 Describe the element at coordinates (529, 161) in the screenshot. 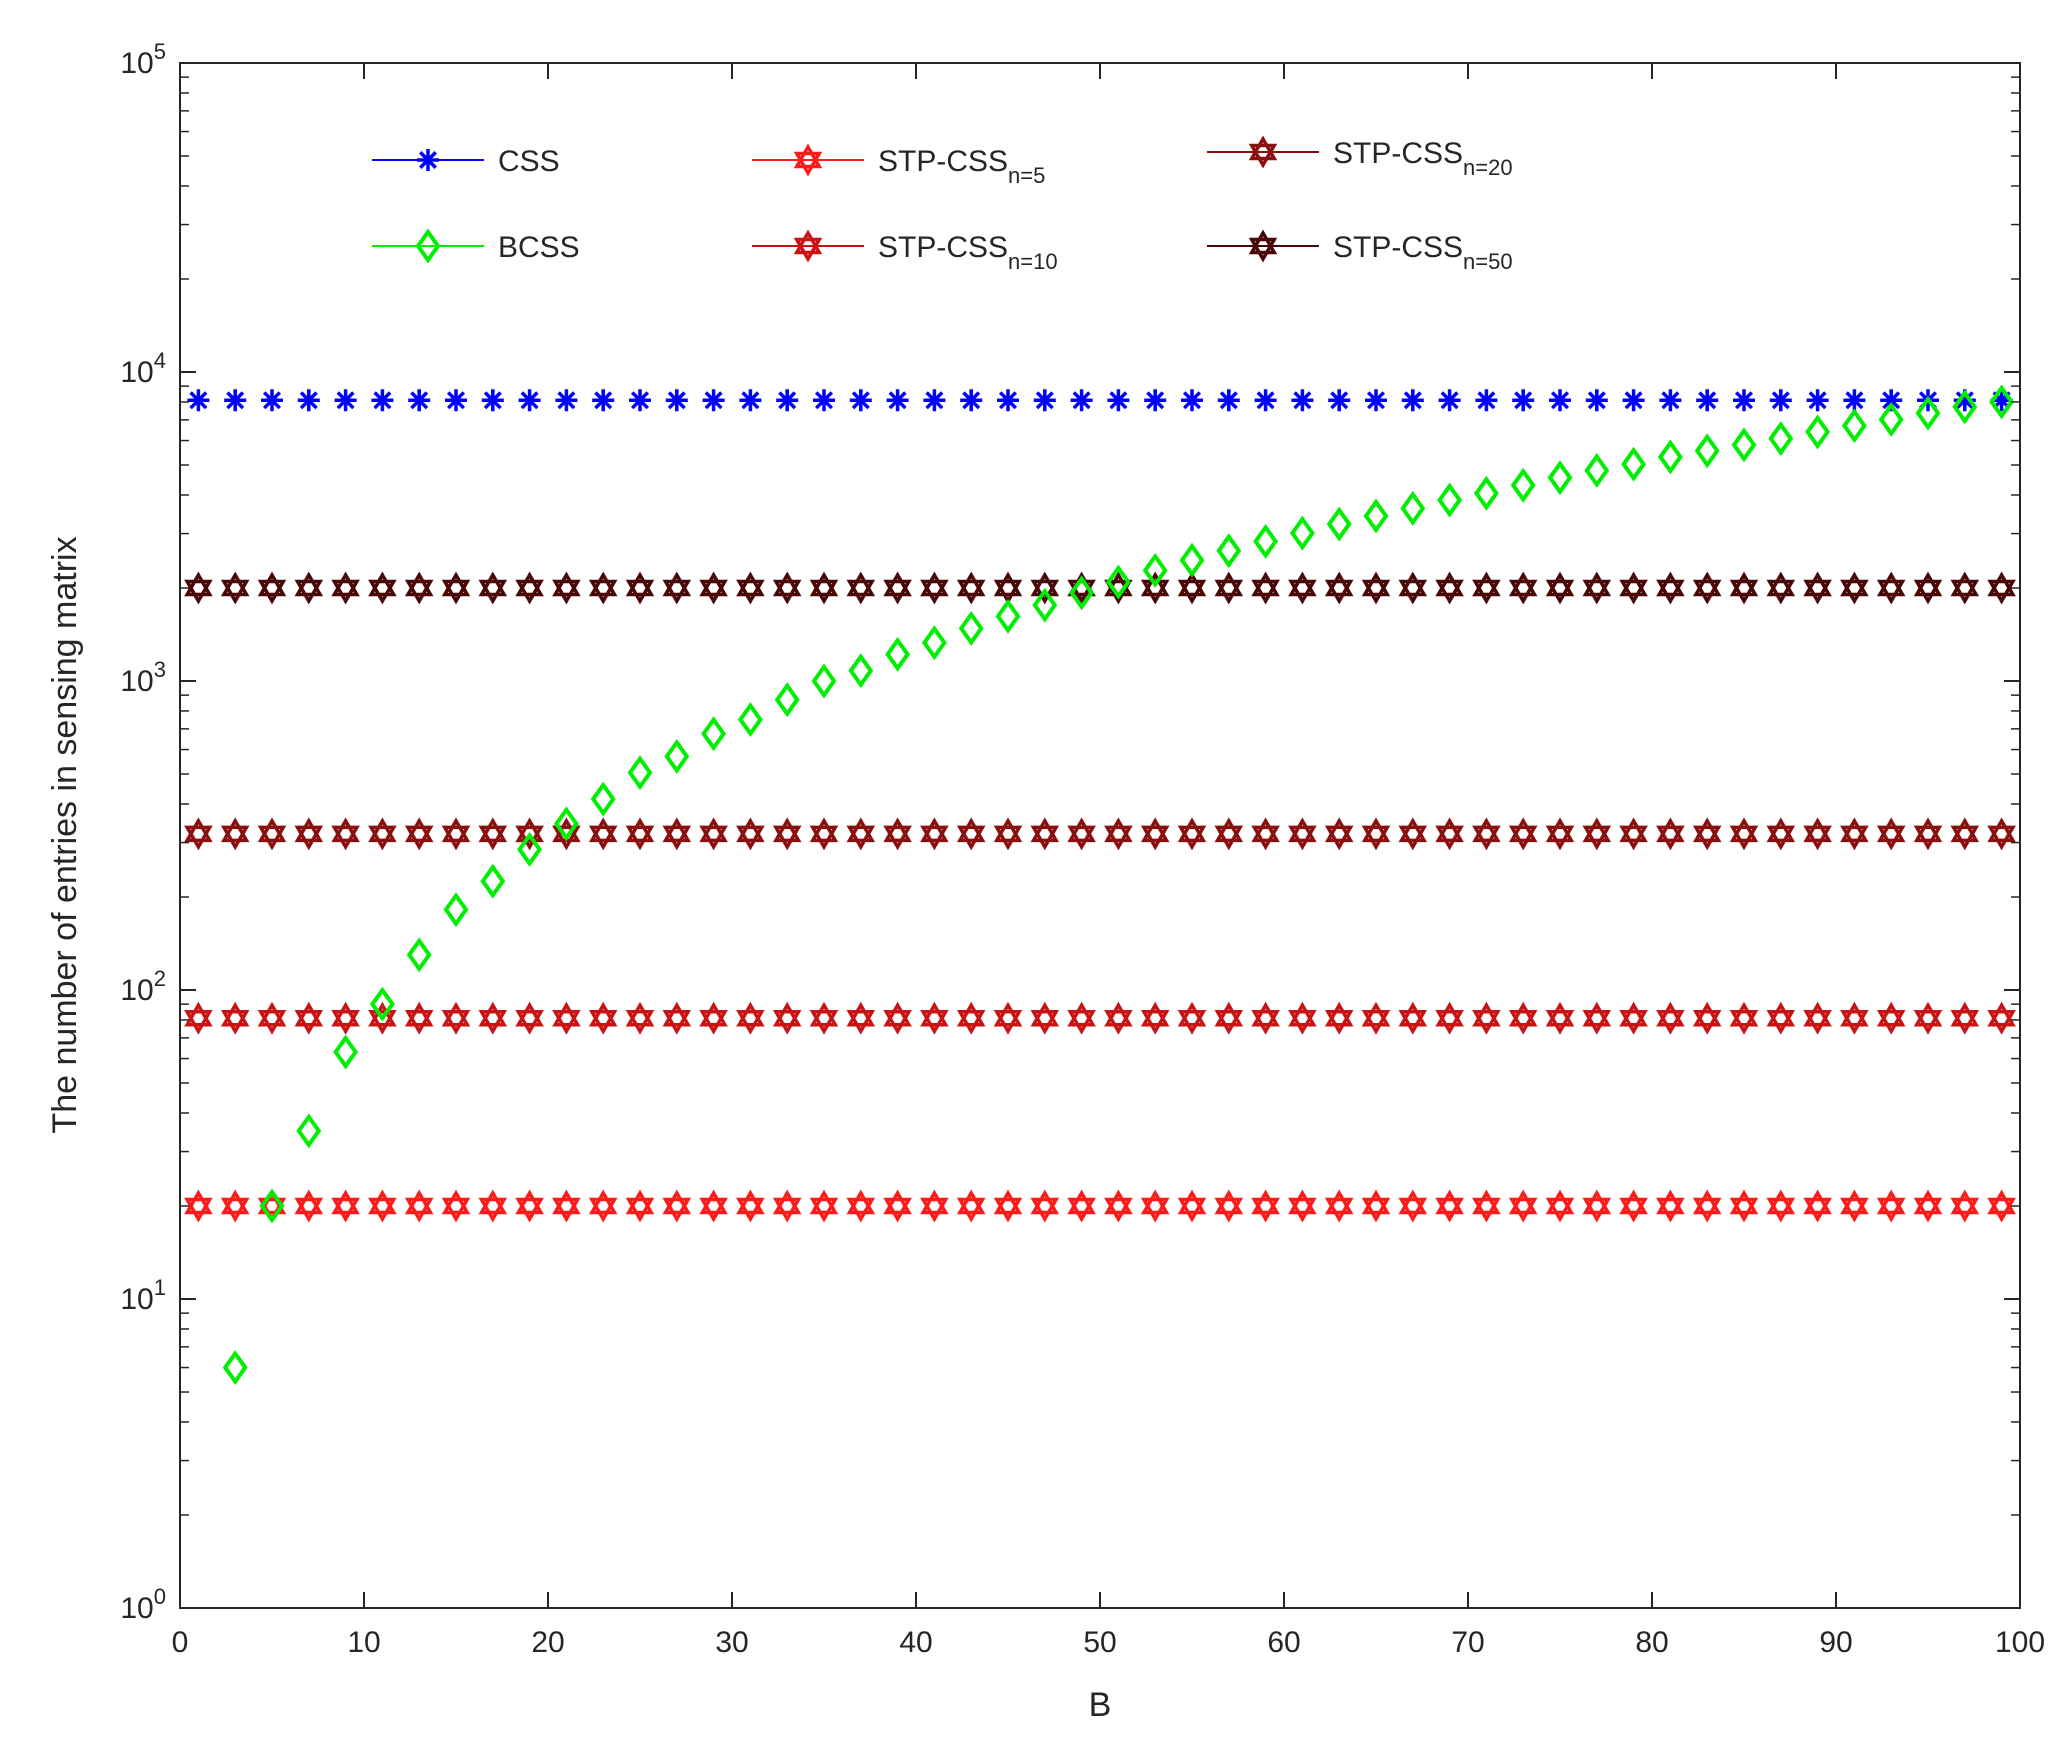

I see `legend-label: CSS` at that location.